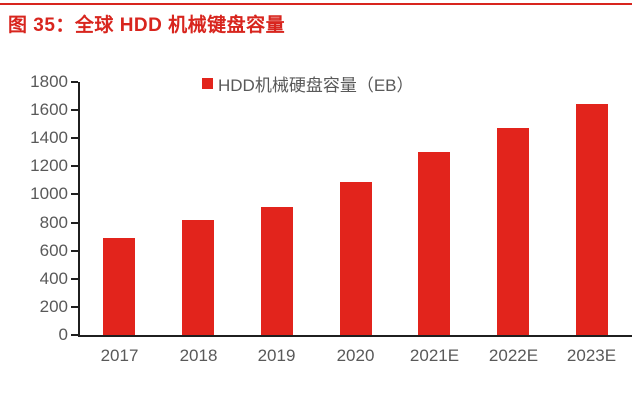  I want to click on y-axis-label: 800, so click(53, 222).